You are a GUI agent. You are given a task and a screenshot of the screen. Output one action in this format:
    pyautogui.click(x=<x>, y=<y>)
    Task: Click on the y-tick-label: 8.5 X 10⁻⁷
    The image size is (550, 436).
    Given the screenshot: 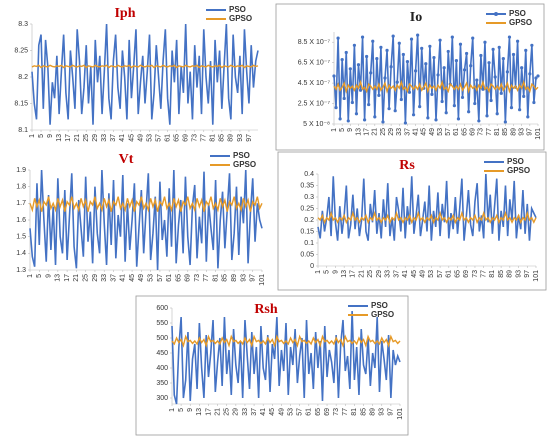 What is the action you would take?
    pyautogui.click(x=314, y=42)
    